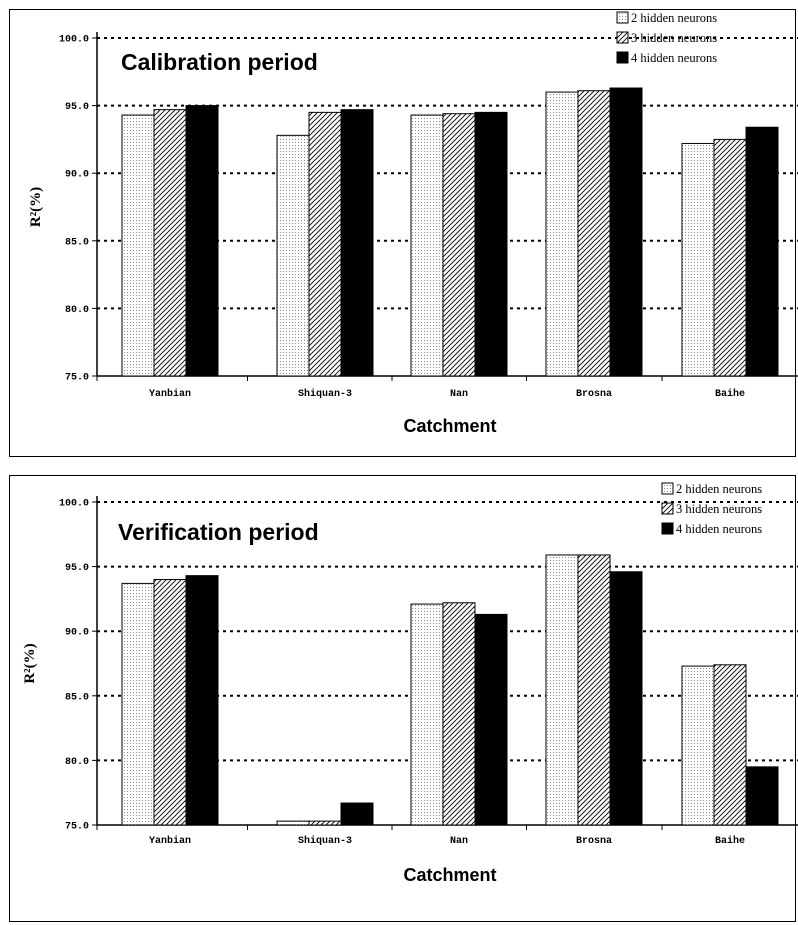 This screenshot has height=925, width=798. What do you see at coordinates (218, 532) in the screenshot?
I see `chart-title: Verification period` at bounding box center [218, 532].